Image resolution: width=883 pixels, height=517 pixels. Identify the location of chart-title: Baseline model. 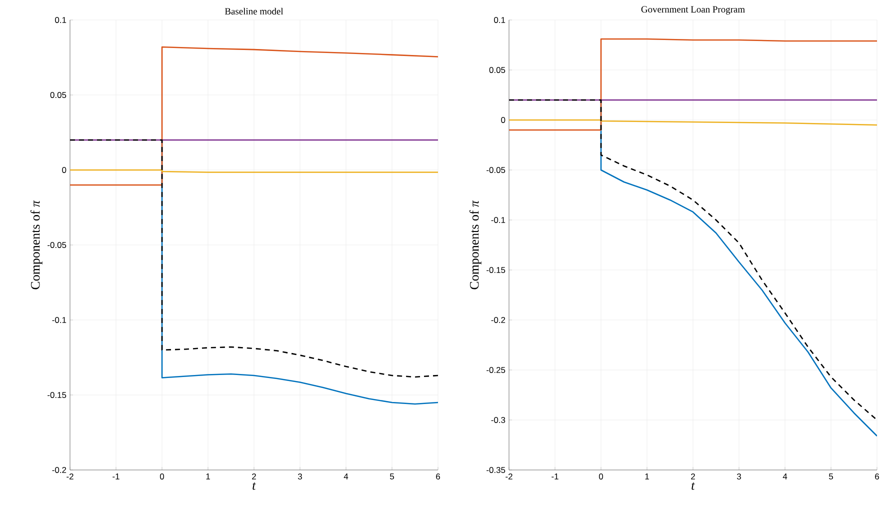
(254, 11).